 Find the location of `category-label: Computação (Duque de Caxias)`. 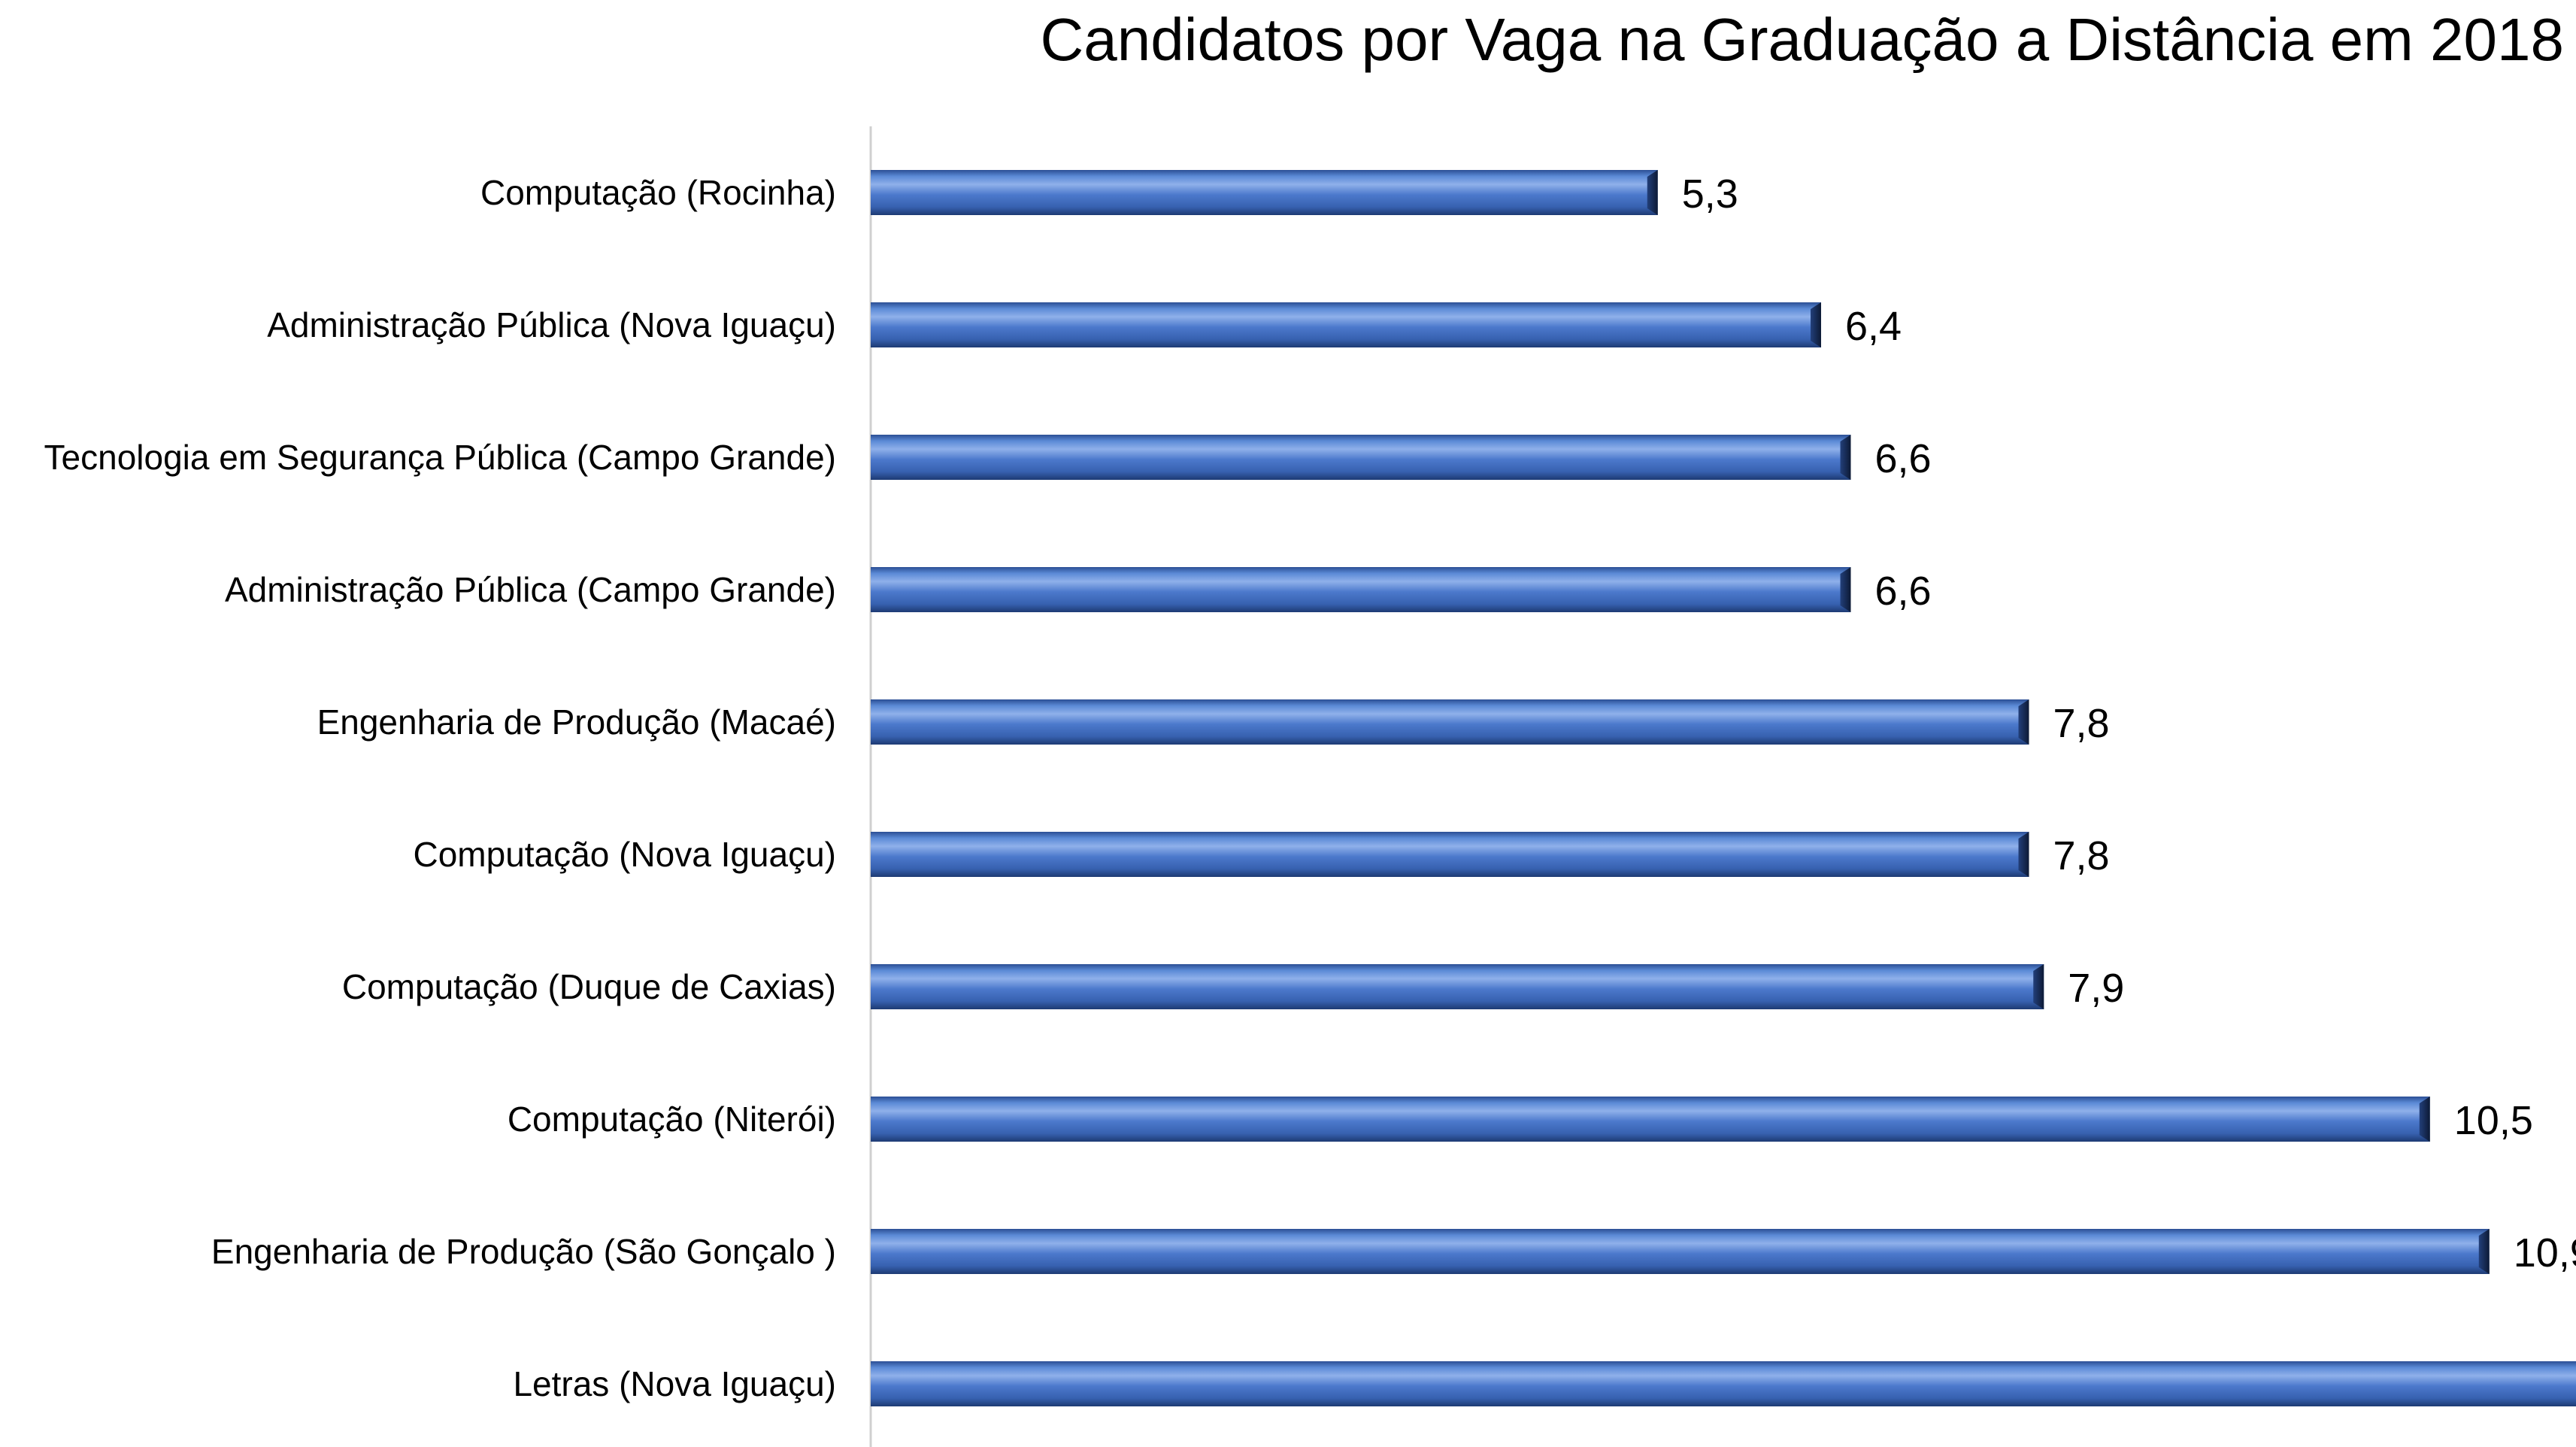

category-label: Computação (Duque de Caxias) is located at coordinates (589, 986).